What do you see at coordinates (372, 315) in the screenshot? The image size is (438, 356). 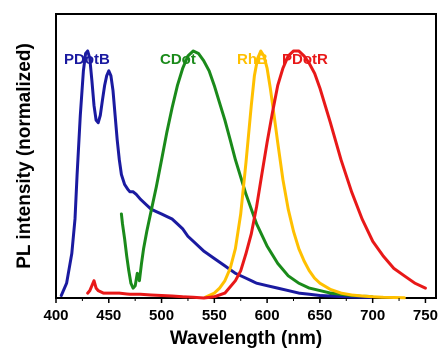 I see `x-tick-label: 700` at bounding box center [372, 315].